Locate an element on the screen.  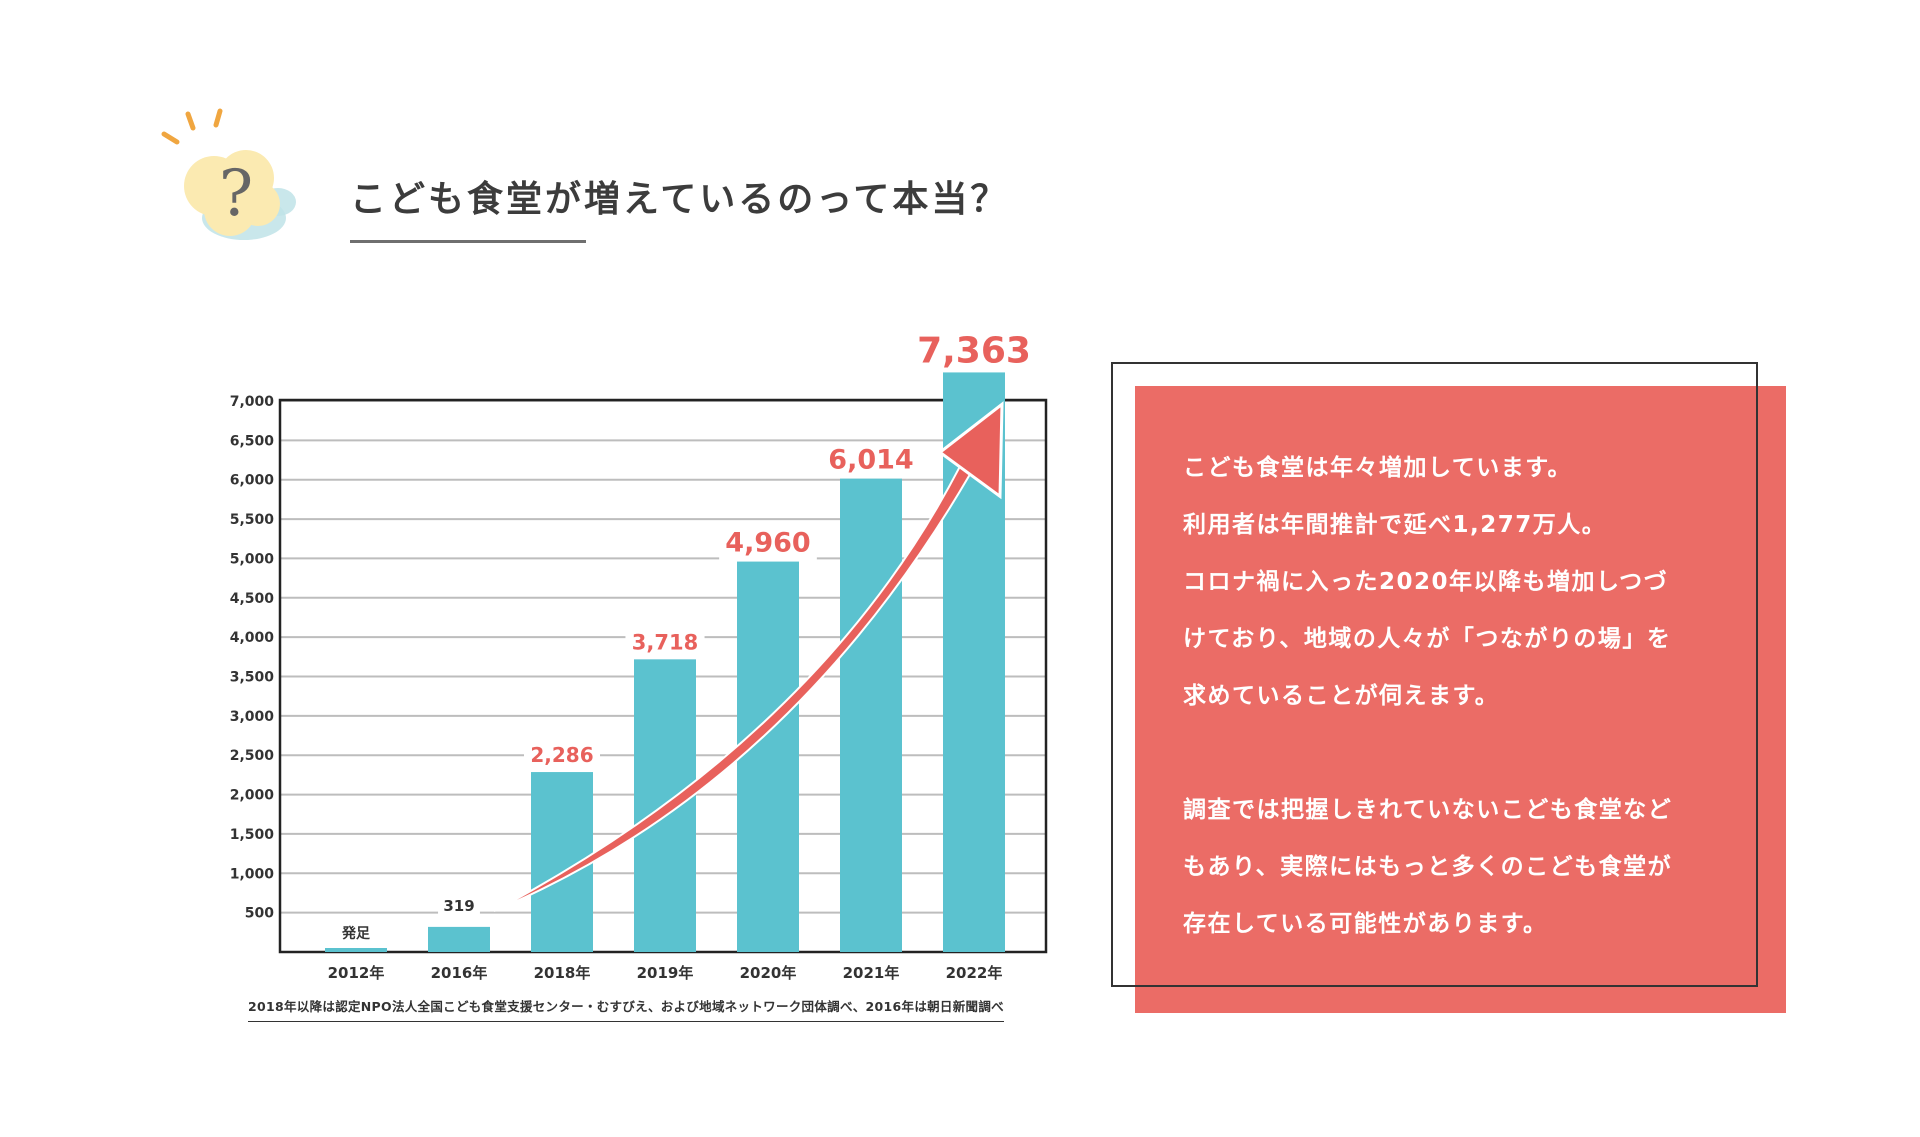
y-tick-label: 7,000 is located at coordinates (252, 402).